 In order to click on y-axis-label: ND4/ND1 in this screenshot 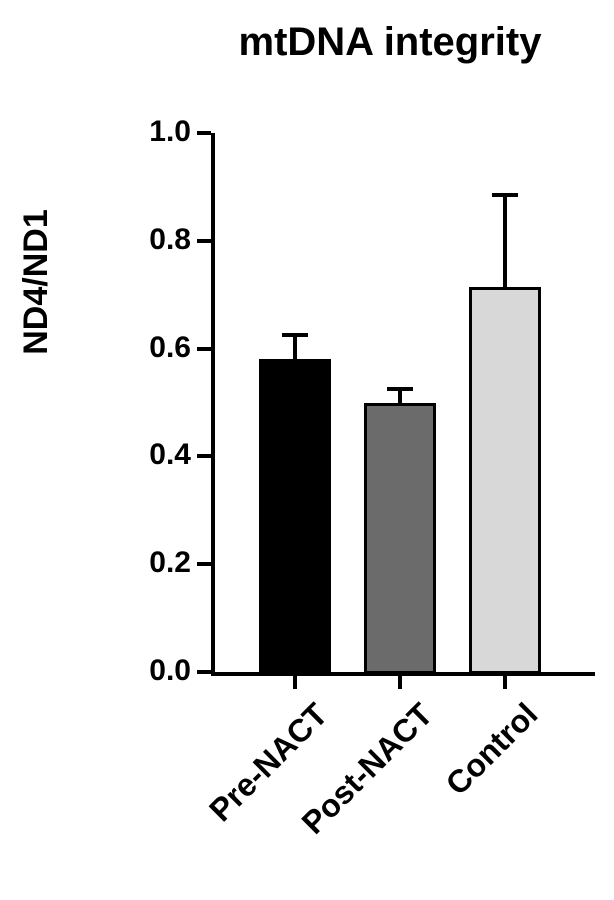, I will do `click(36, 282)`.